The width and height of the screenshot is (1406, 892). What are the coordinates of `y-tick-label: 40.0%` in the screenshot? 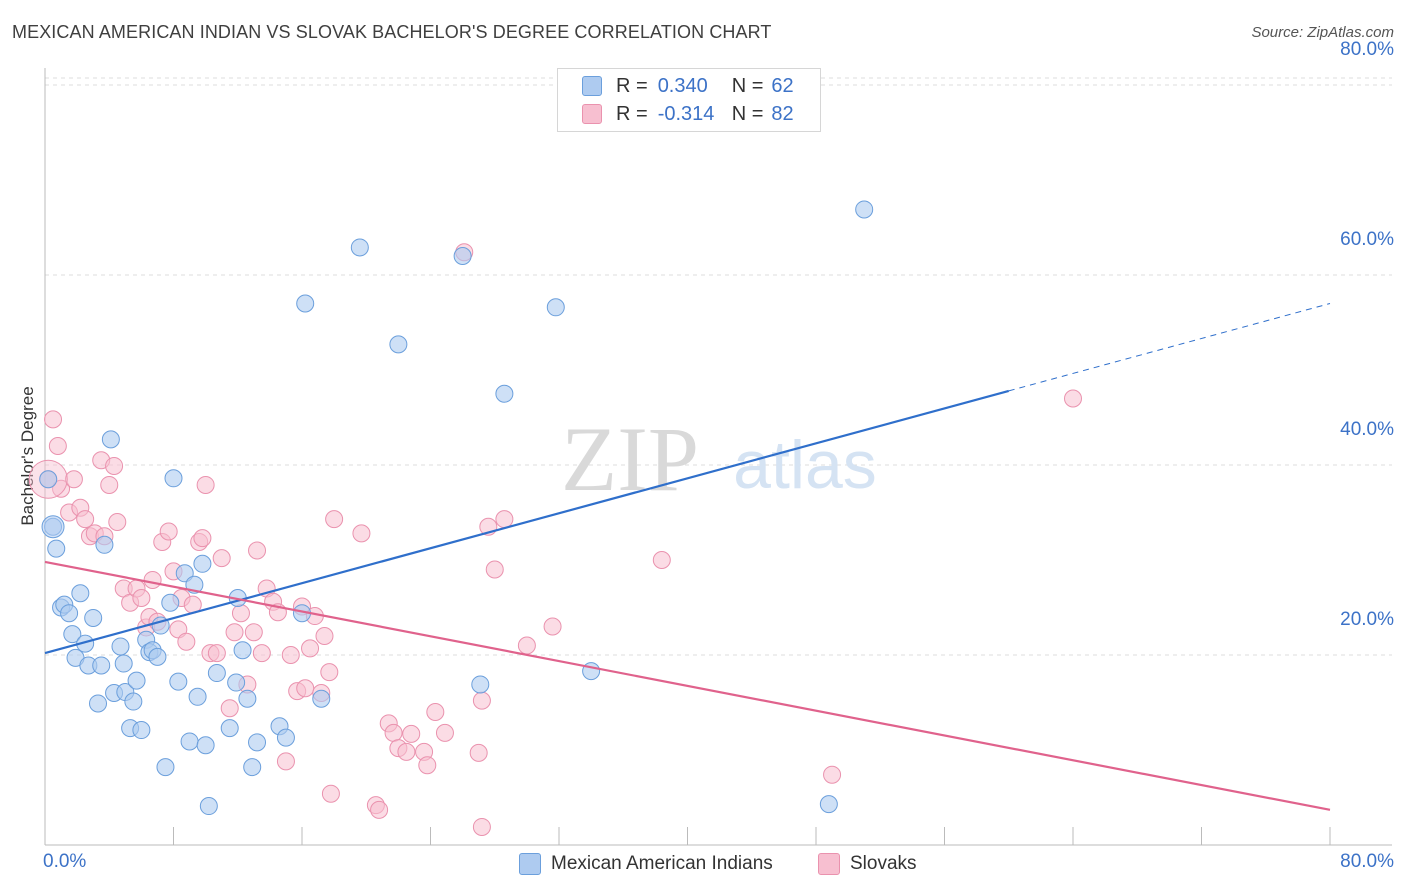 It's located at (1367, 429).